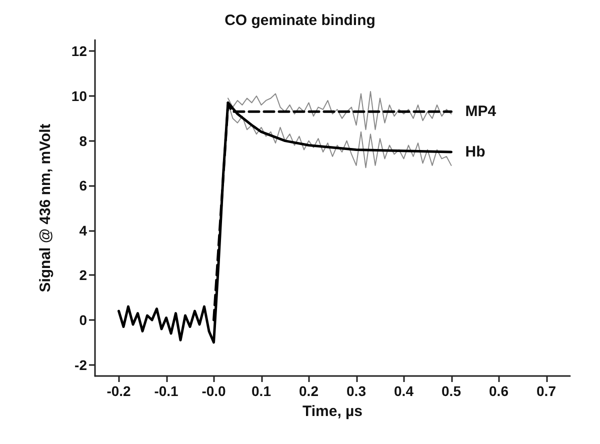 Image resolution: width=600 pixels, height=444 pixels. Describe the element at coordinates (475, 152) in the screenshot. I see `series-label: Hb` at that location.